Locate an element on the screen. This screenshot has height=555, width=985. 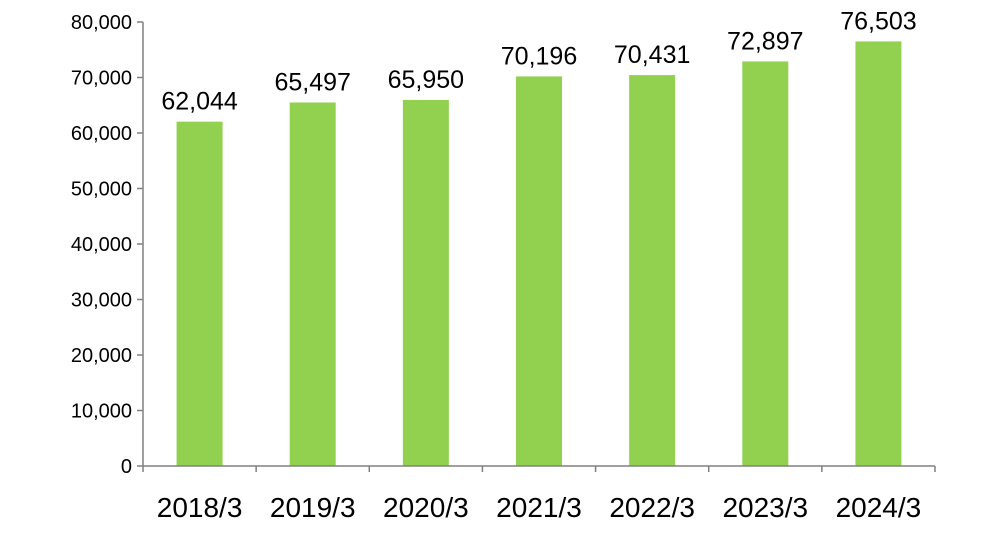
y-tick-label: 80,000 is located at coordinates (101, 23).